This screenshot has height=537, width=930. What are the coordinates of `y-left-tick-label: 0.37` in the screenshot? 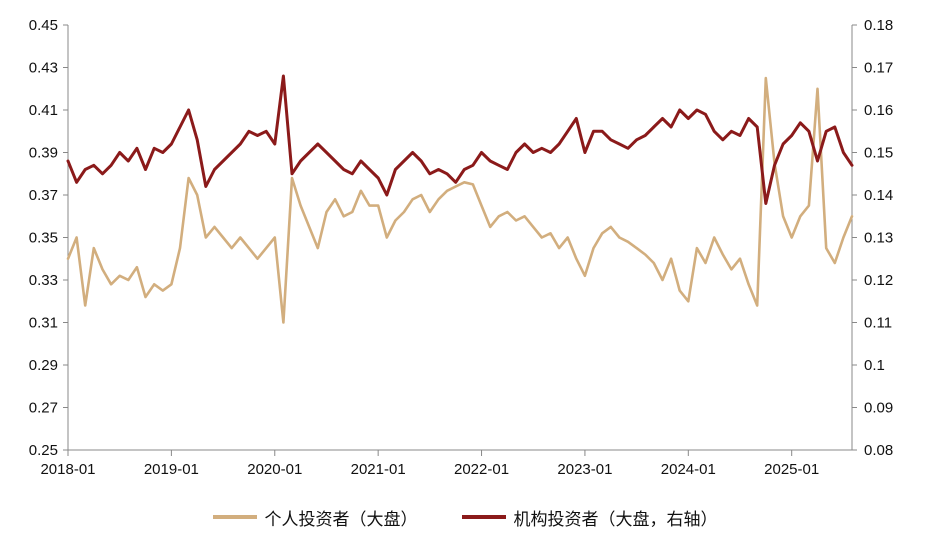 It's located at (43, 195).